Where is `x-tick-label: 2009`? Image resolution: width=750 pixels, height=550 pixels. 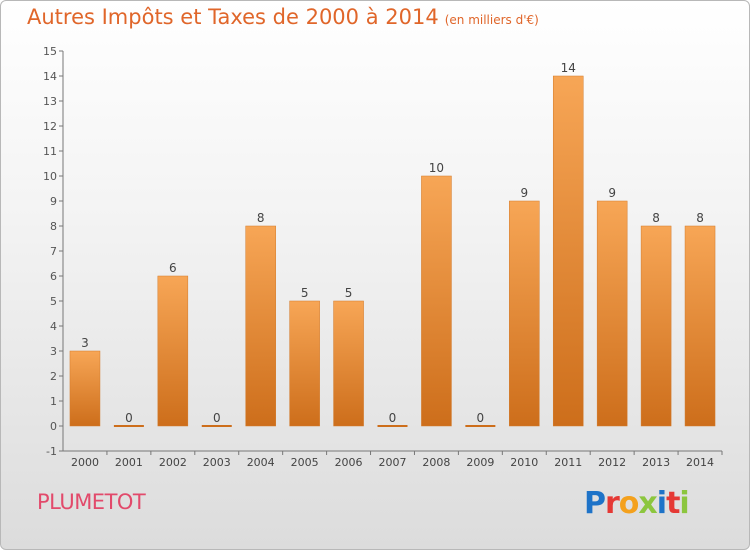 x-tick-label: 2009 is located at coordinates (480, 462).